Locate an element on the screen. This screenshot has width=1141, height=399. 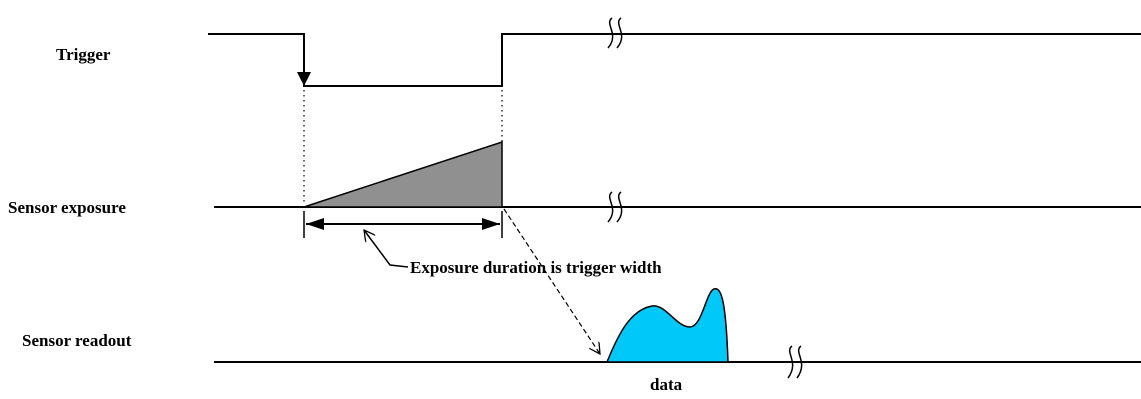
sensor-exposure-label: Sensor exposure is located at coordinates (67, 207).